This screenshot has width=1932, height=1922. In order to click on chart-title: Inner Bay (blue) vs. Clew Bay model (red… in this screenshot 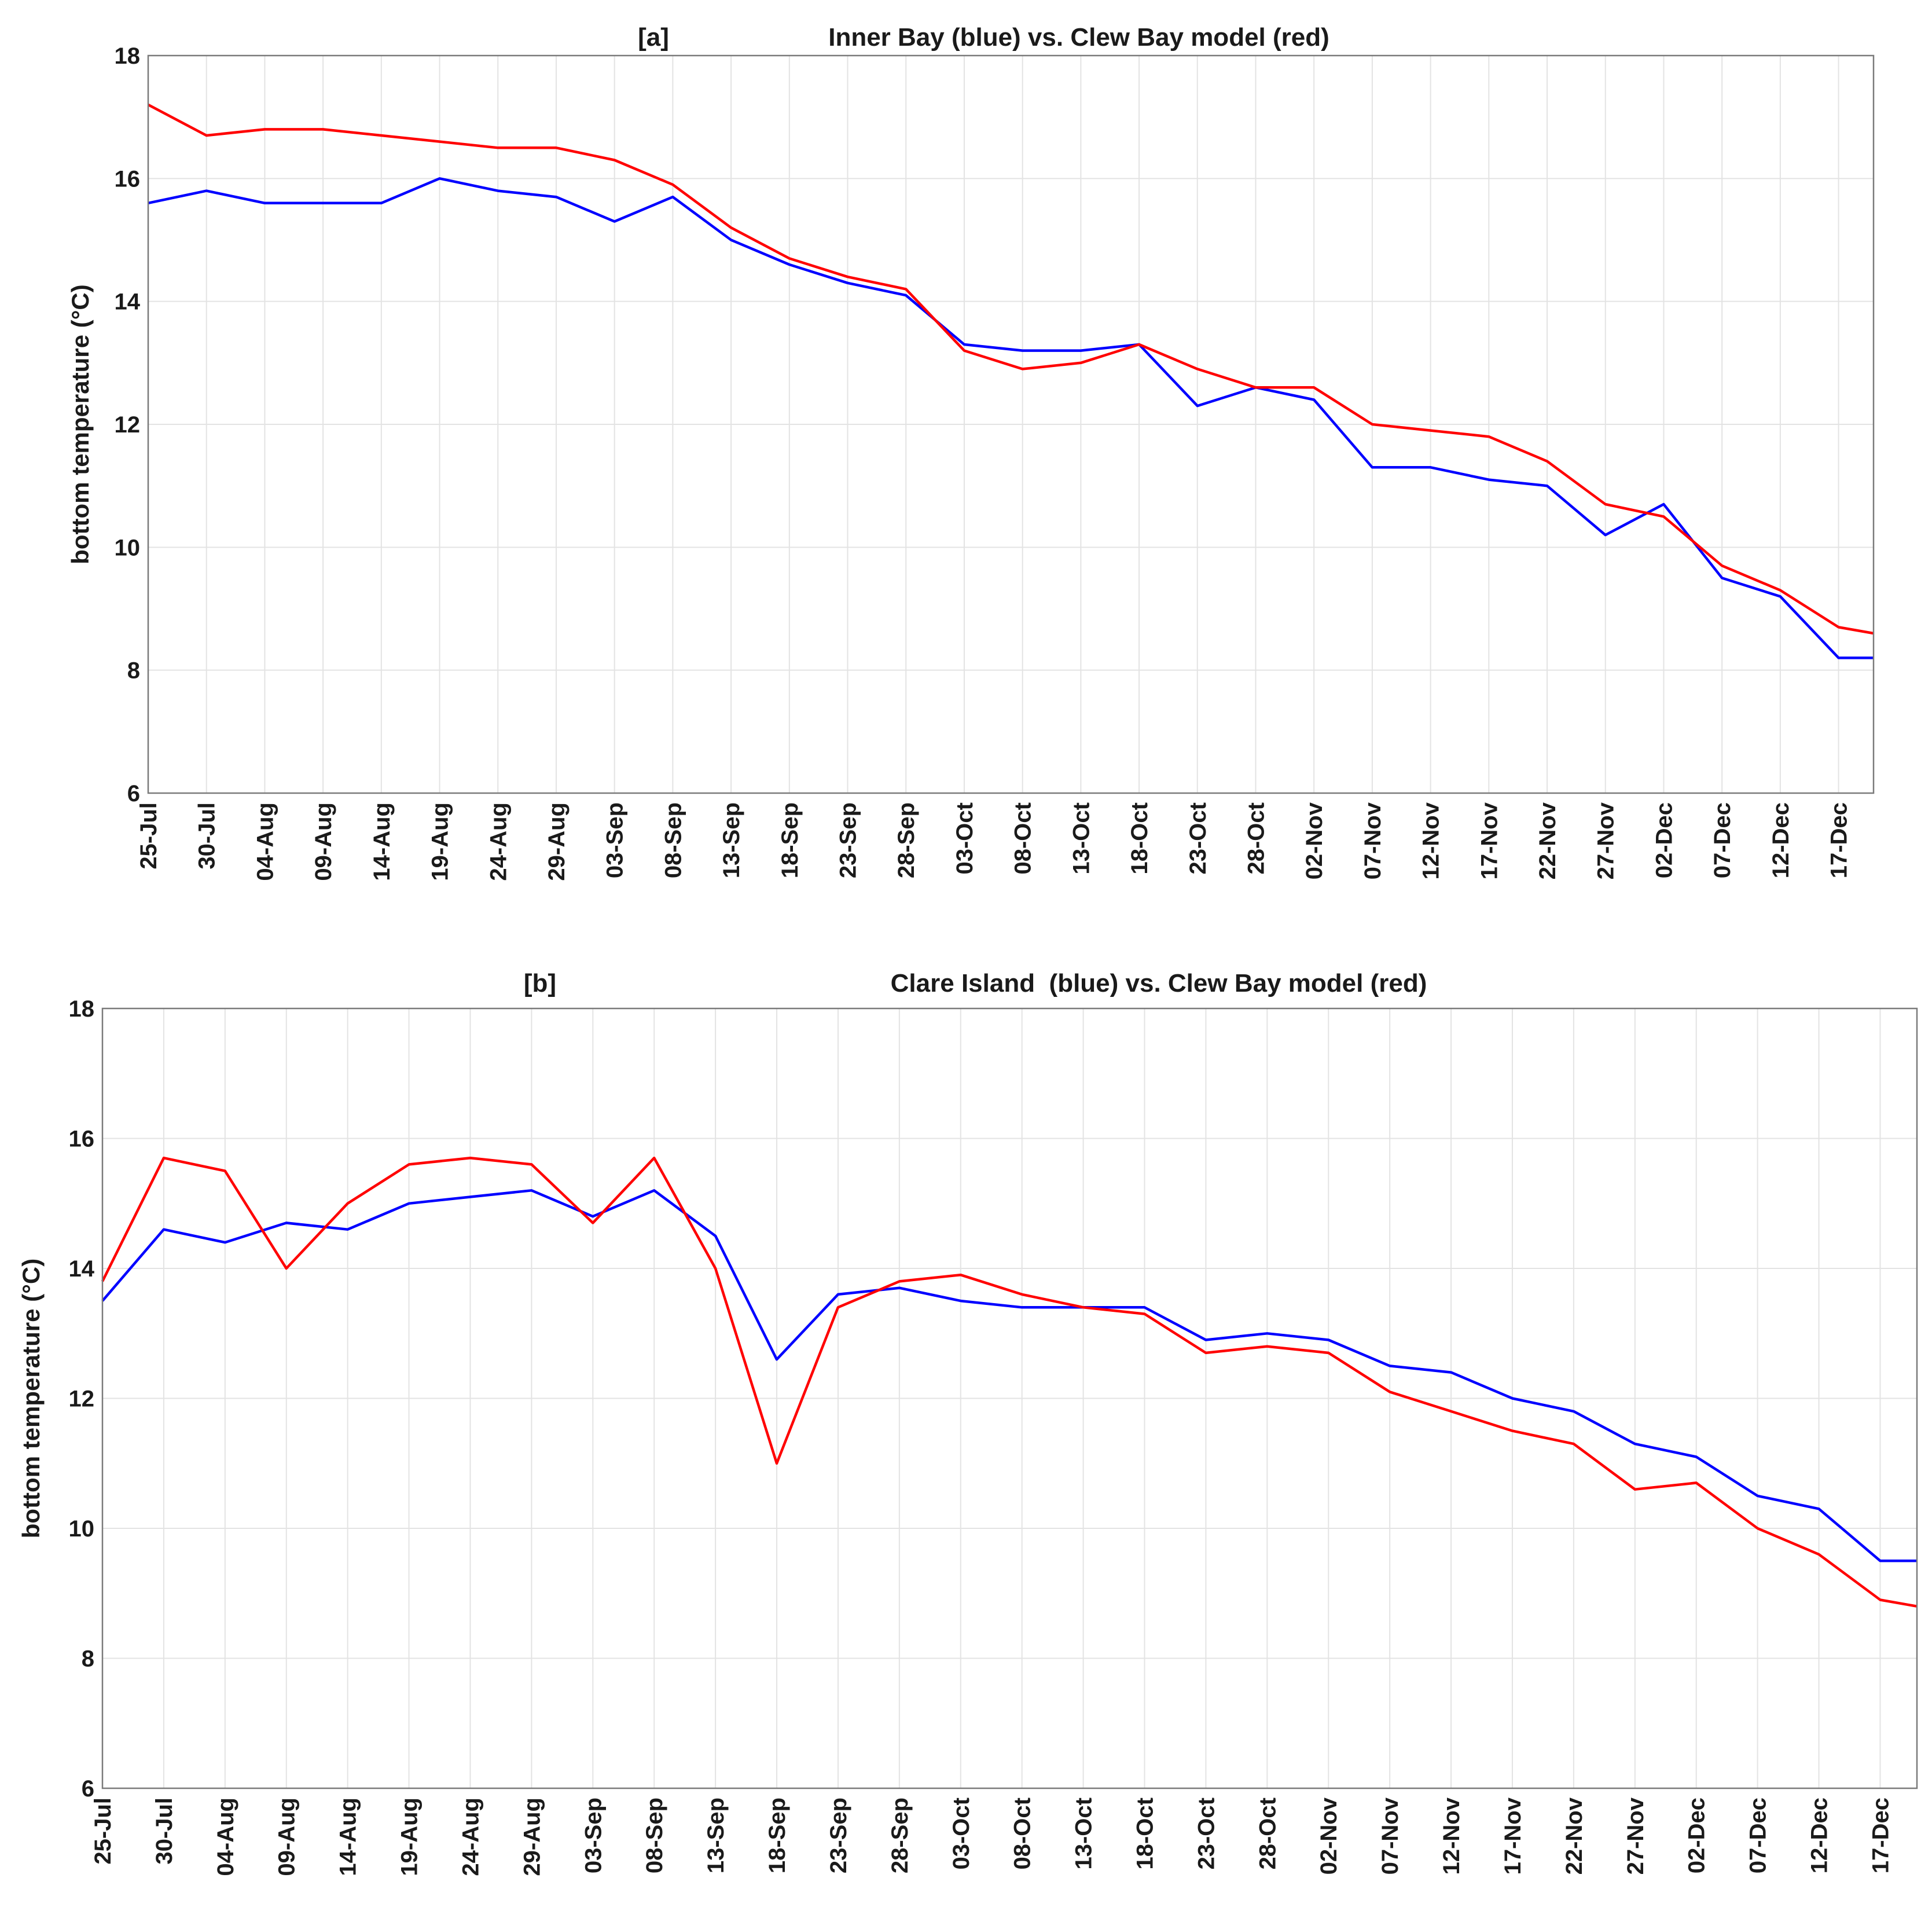, I will do `click(1078, 38)`.